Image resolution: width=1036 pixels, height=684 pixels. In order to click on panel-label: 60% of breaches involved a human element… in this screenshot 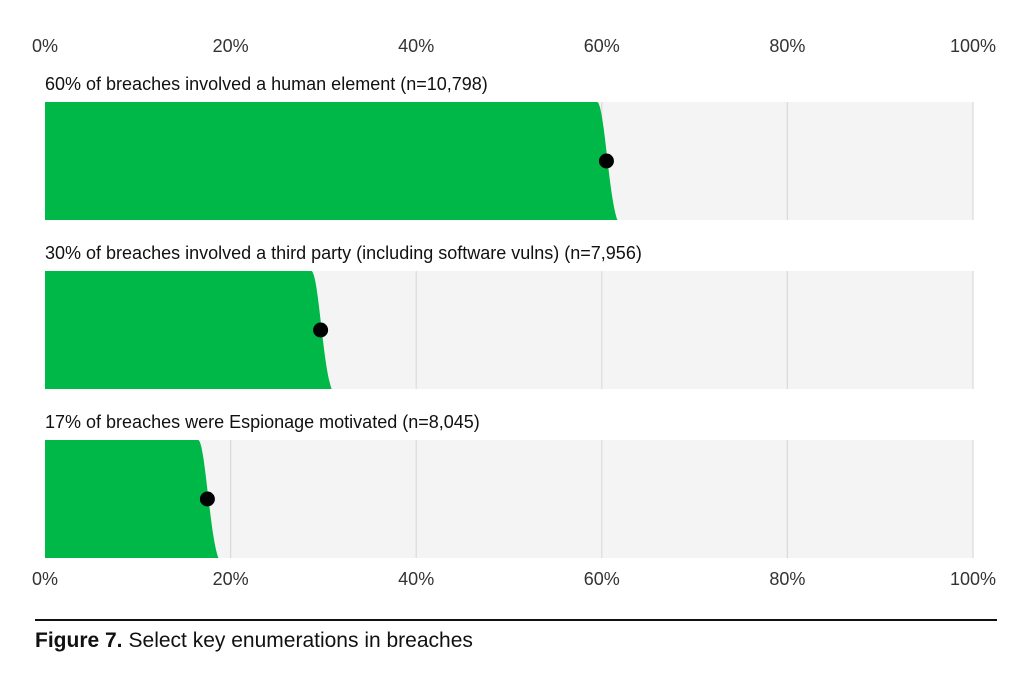, I will do `click(266, 84)`.